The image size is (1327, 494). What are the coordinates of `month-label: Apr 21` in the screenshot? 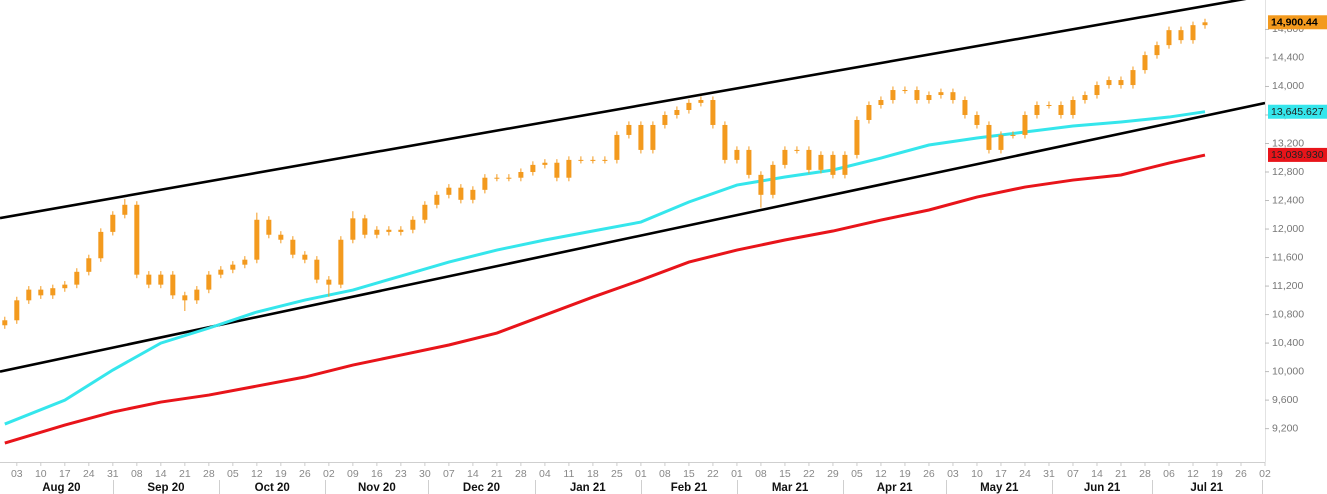 It's located at (895, 488).